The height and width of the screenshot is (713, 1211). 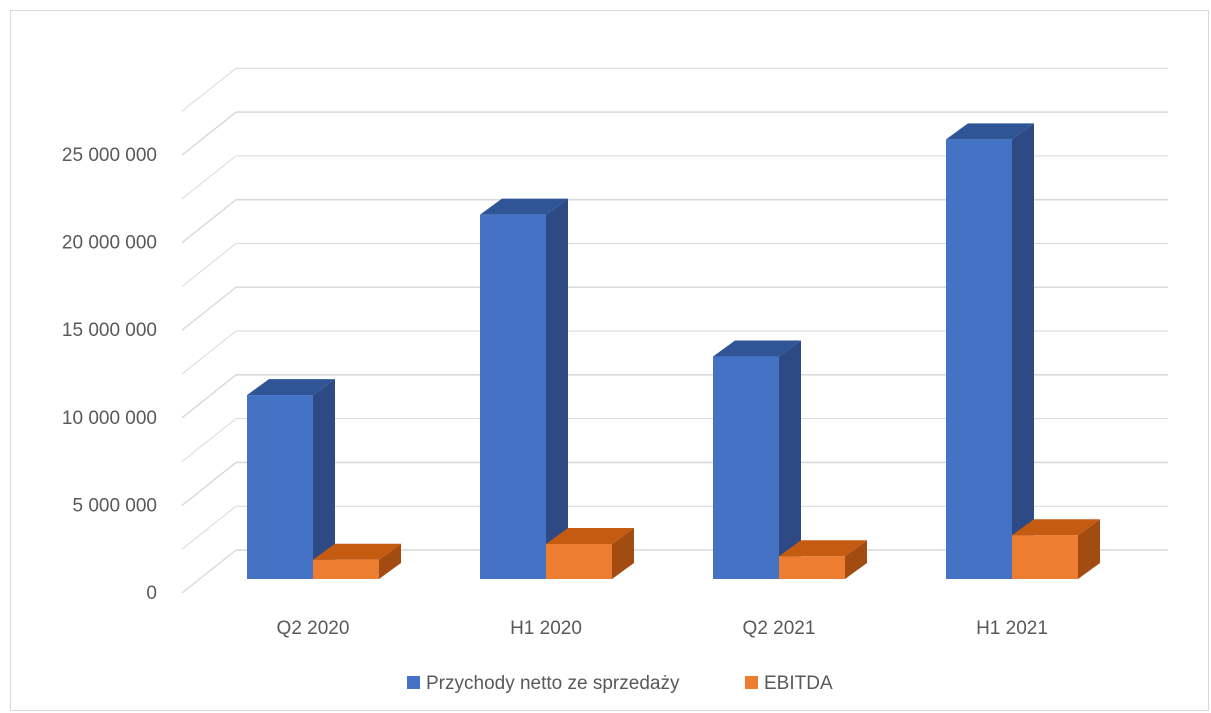 I want to click on y-tick-label: 5 000 000, so click(x=114, y=505).